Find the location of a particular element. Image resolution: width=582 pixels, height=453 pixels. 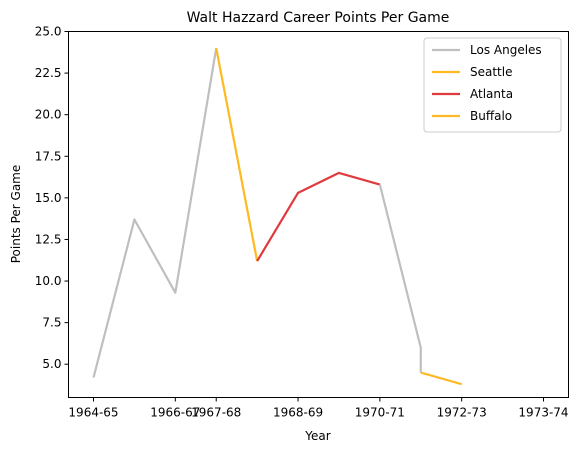

legend: Los Angeles Seattle Atlanta Buffalo is located at coordinates (492, 85).